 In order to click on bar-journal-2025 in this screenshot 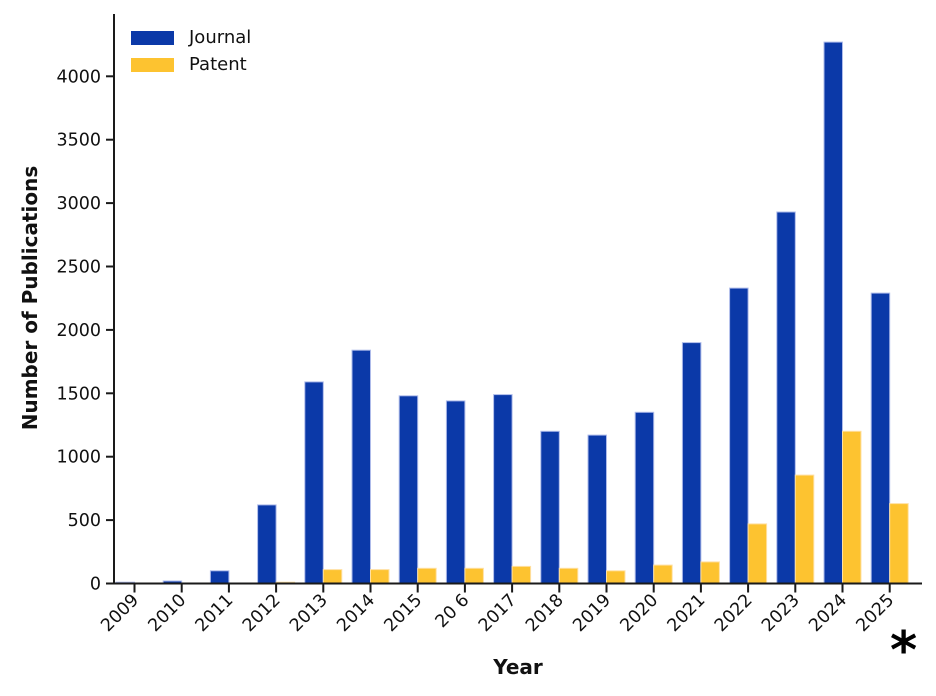, I will do `click(880, 438)`.